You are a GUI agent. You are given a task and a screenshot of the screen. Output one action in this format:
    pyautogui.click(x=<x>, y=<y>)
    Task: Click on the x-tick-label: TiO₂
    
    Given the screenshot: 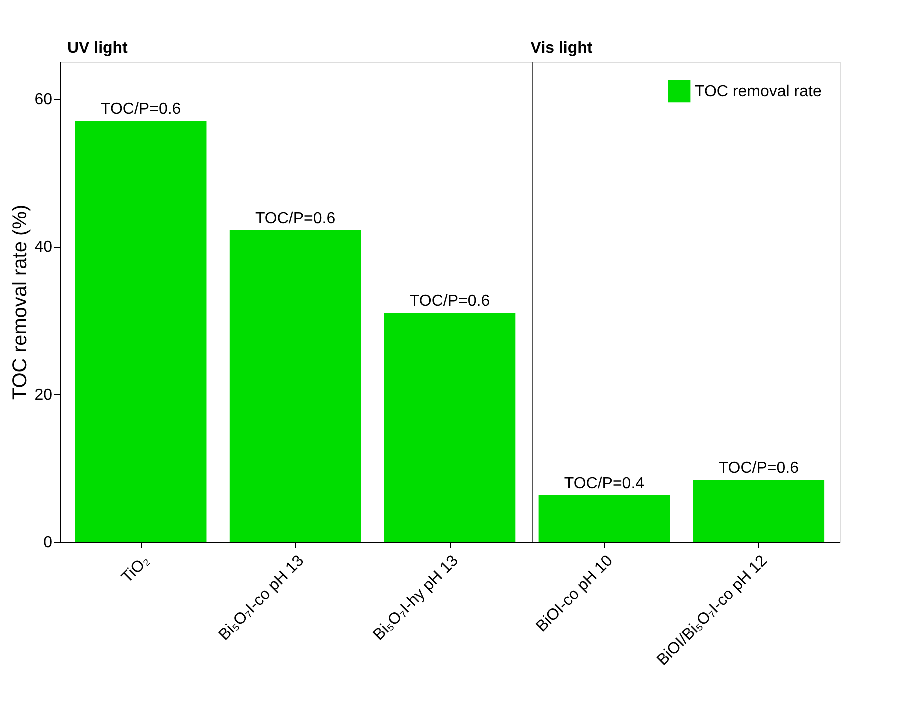 What is the action you would take?
    pyautogui.click(x=136, y=569)
    